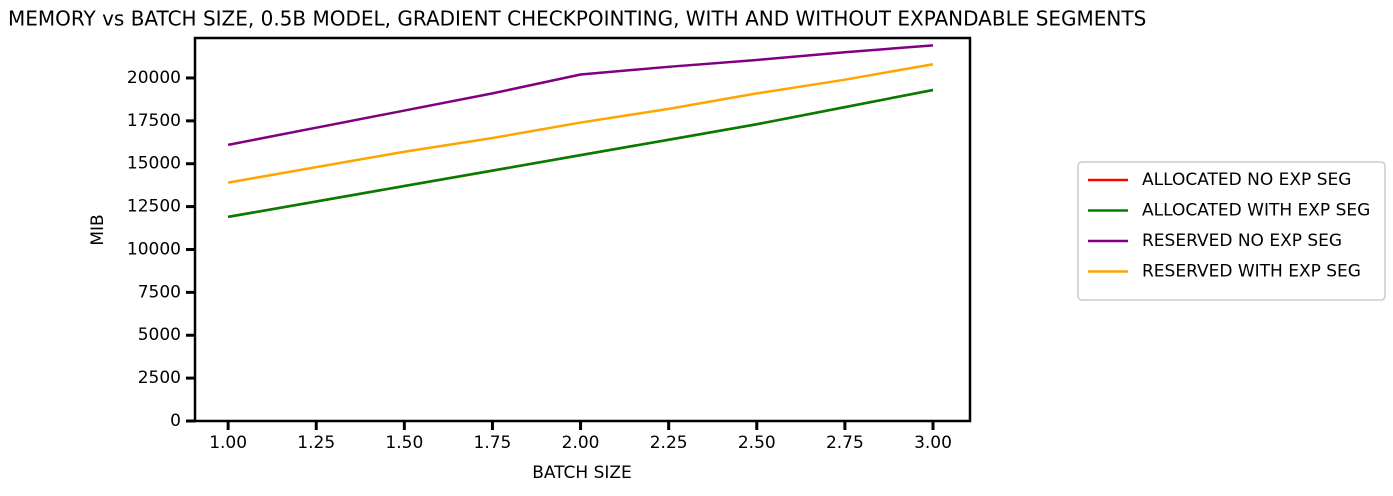  I want to click on legend-label: RESERVED NO EXP SEG, so click(1242, 241).